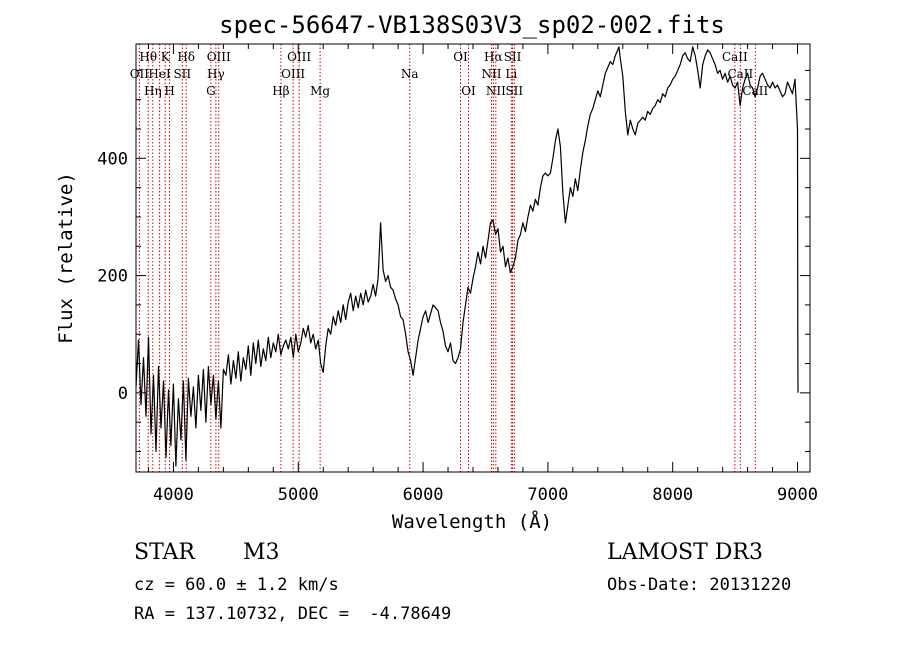  What do you see at coordinates (797, 495) in the screenshot?
I see `x-tick-label: 9000` at bounding box center [797, 495].